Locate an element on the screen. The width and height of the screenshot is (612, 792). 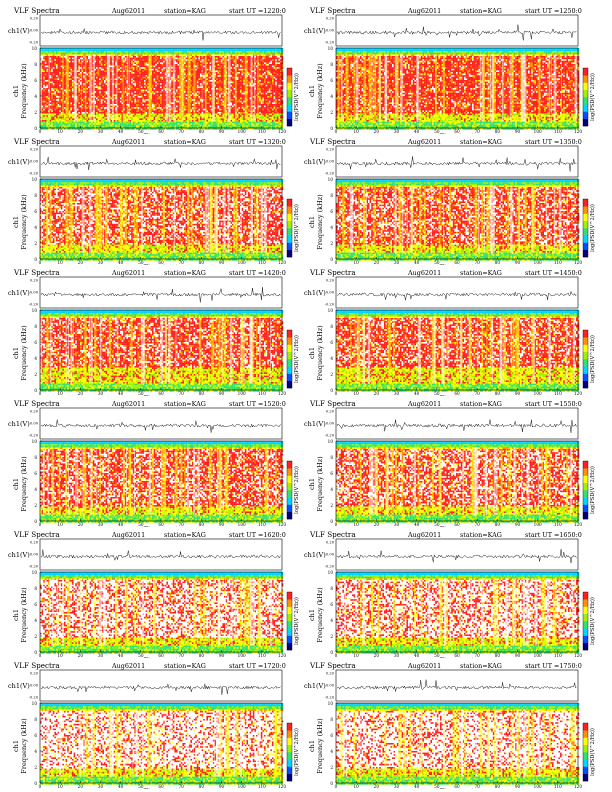
xtick-label: 30 is located at coordinates (101, 524).